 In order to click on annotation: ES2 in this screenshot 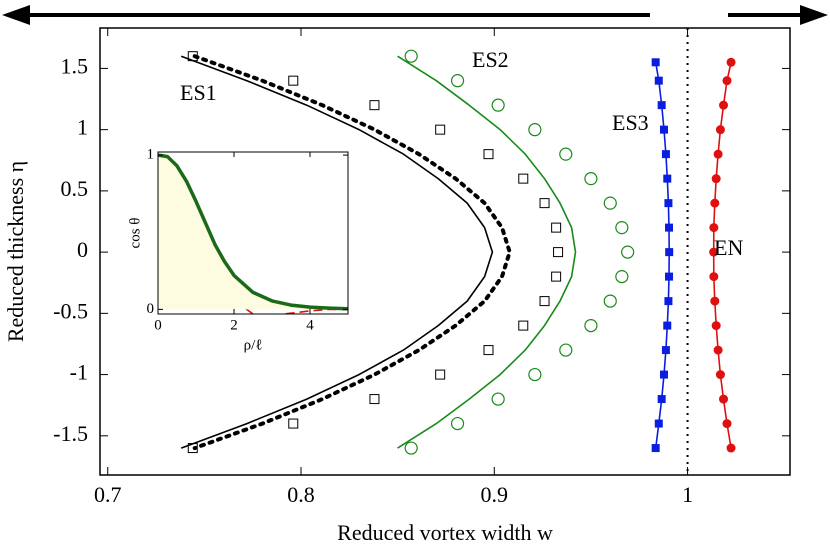, I will do `click(490, 59)`.